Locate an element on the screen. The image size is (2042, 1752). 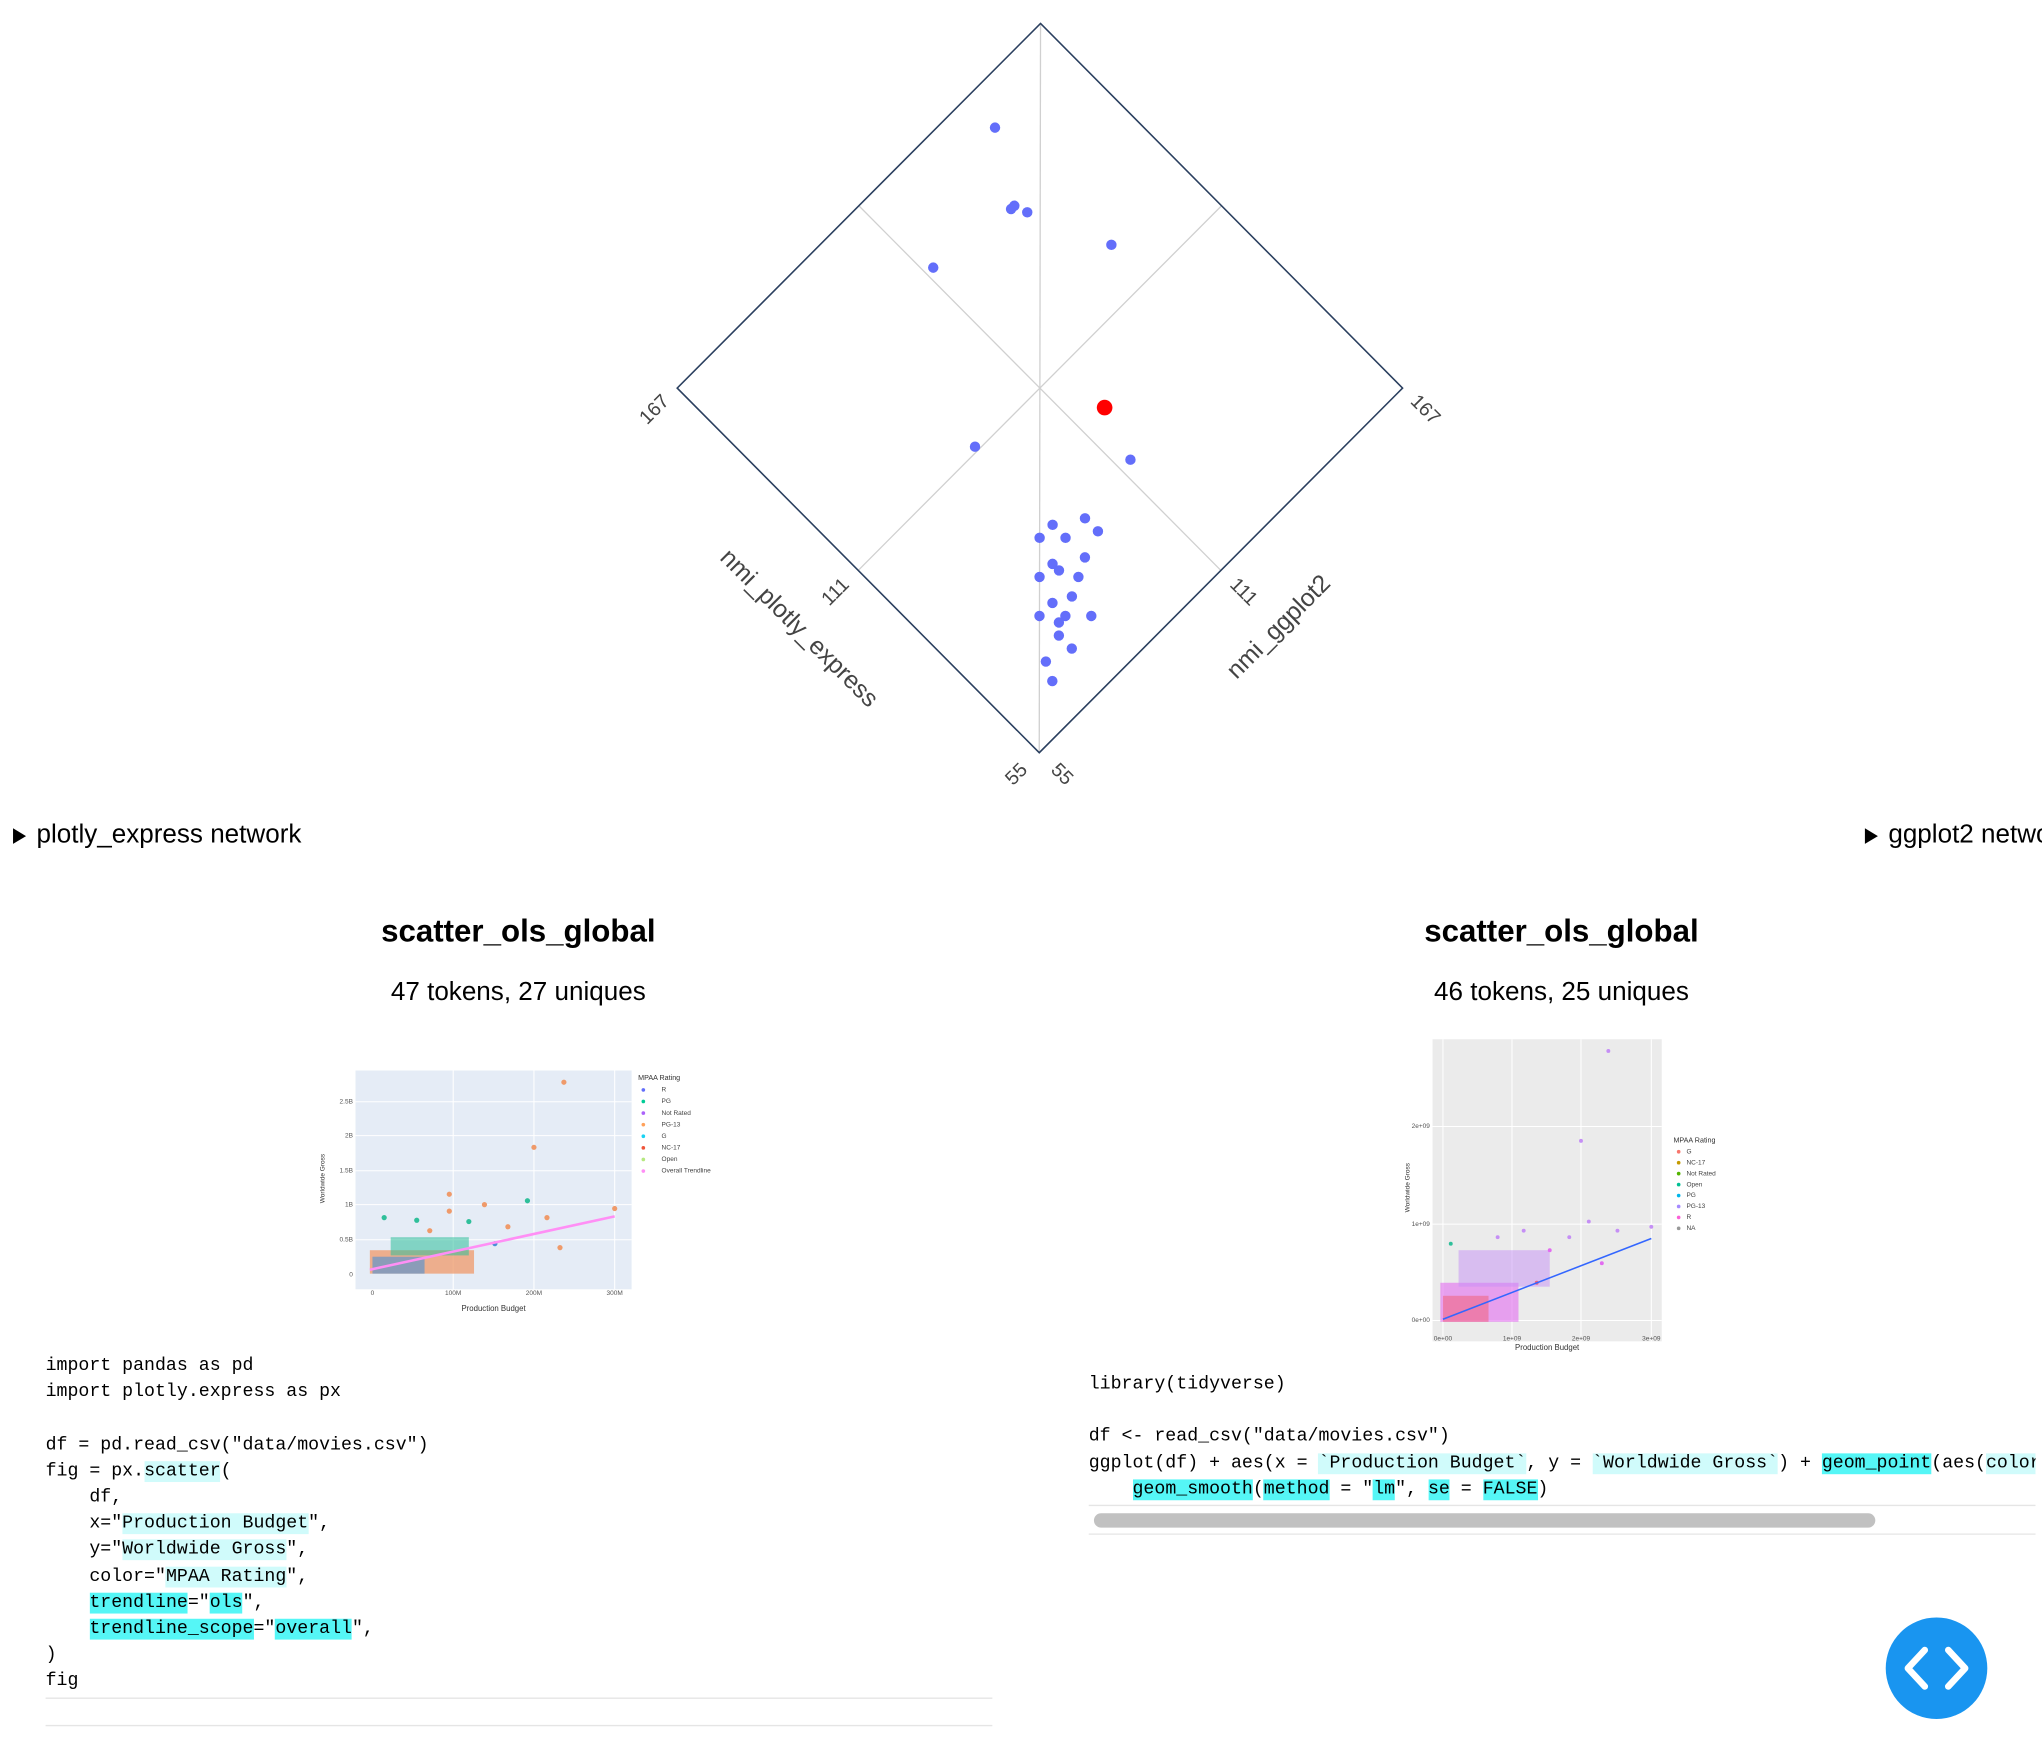
code-token: = is located at coordinates (1466, 1489).